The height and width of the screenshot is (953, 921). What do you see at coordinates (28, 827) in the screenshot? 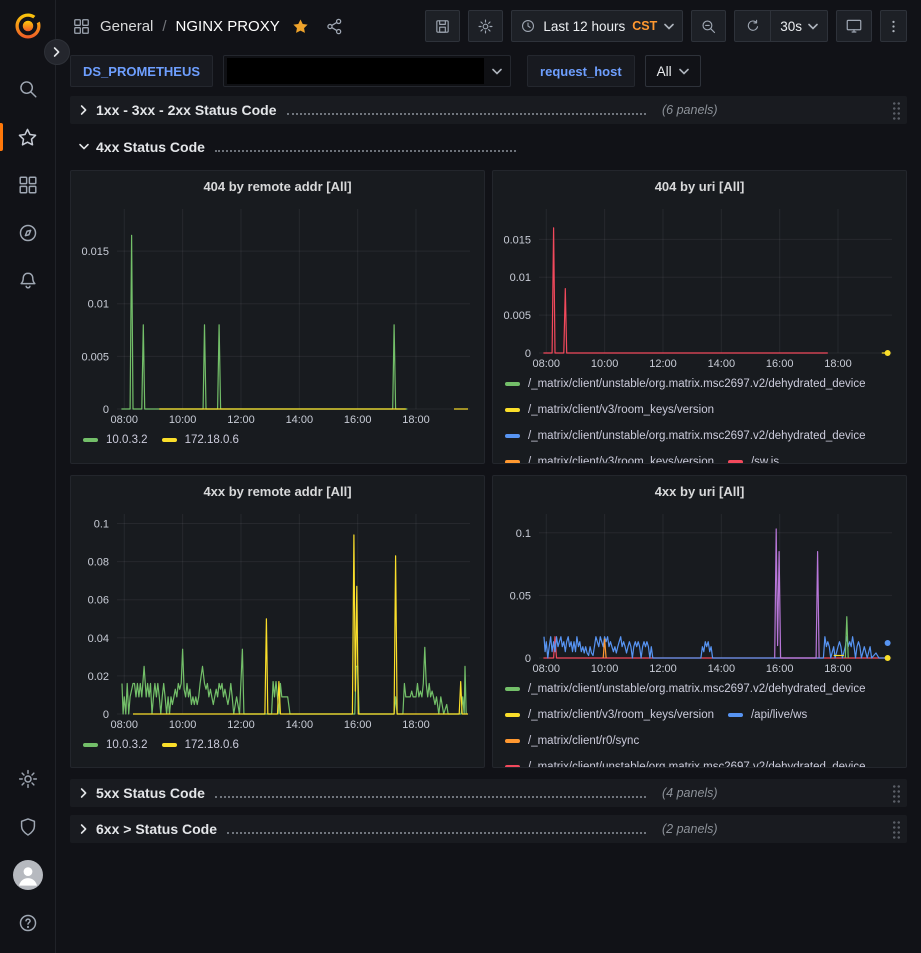
I see `sidebar-item-server-admin` at bounding box center [28, 827].